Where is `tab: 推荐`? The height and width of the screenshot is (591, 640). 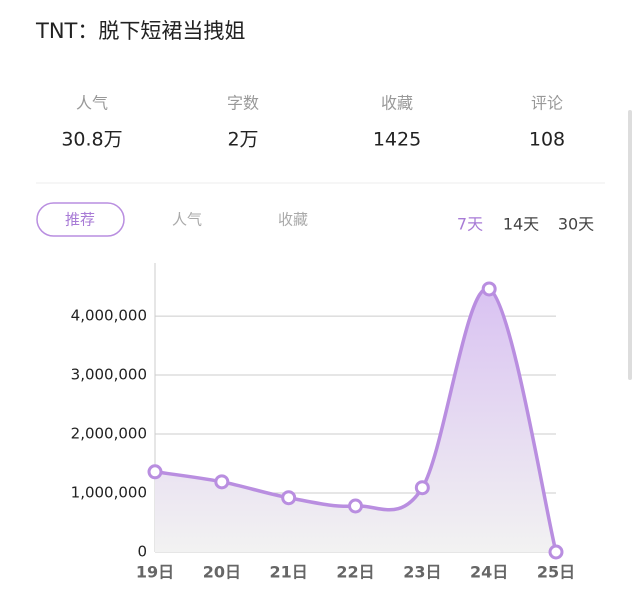 tab: 推荐 is located at coordinates (80, 220).